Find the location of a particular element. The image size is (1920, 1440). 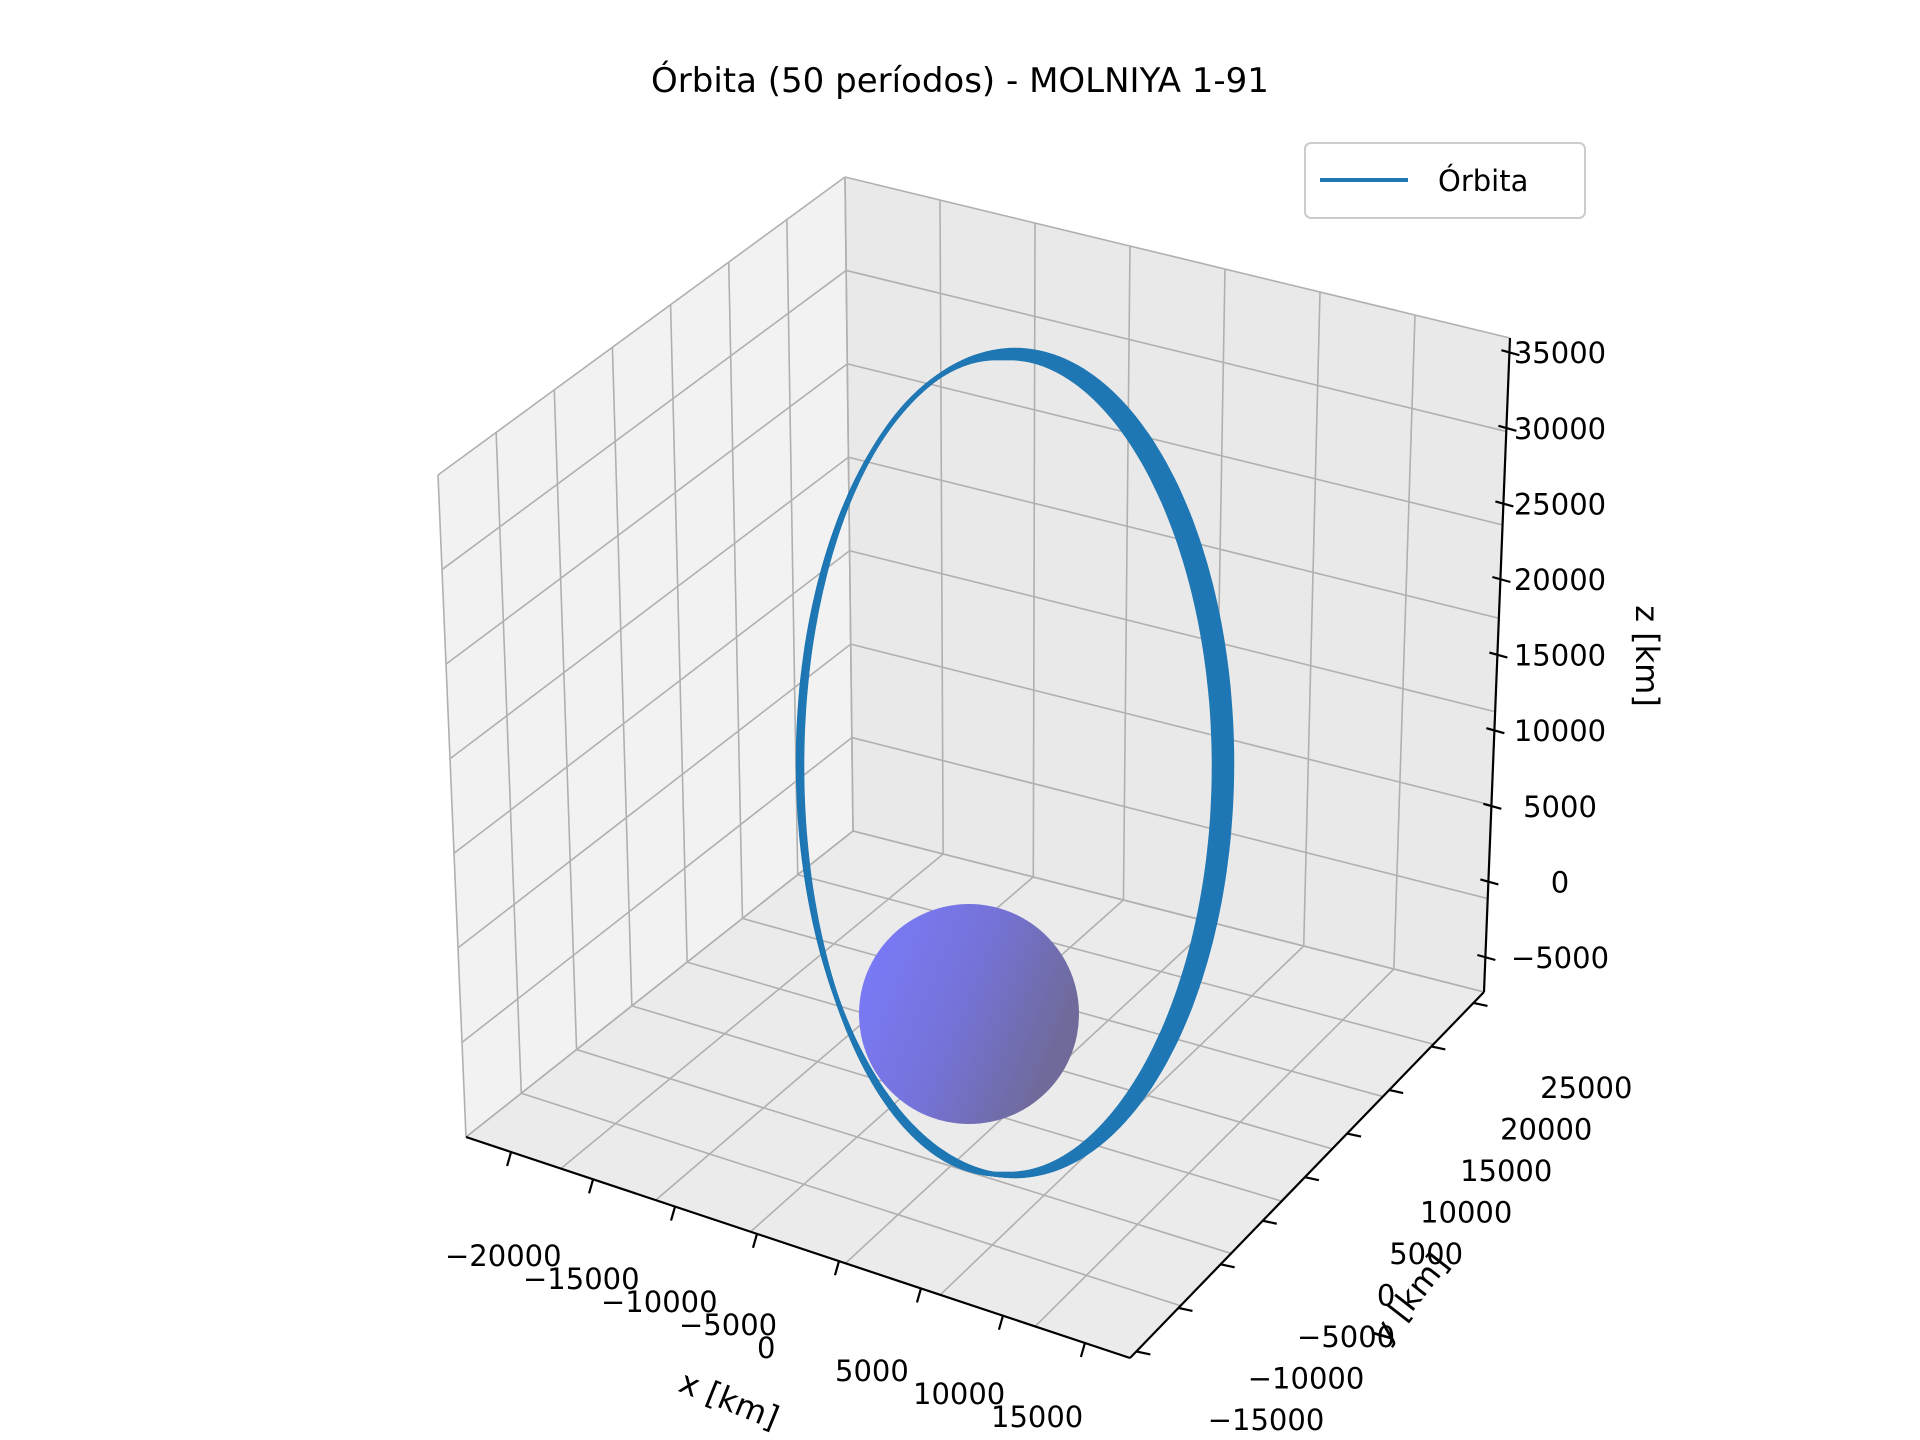

z-tick-label: 35000 is located at coordinates (1560, 353).